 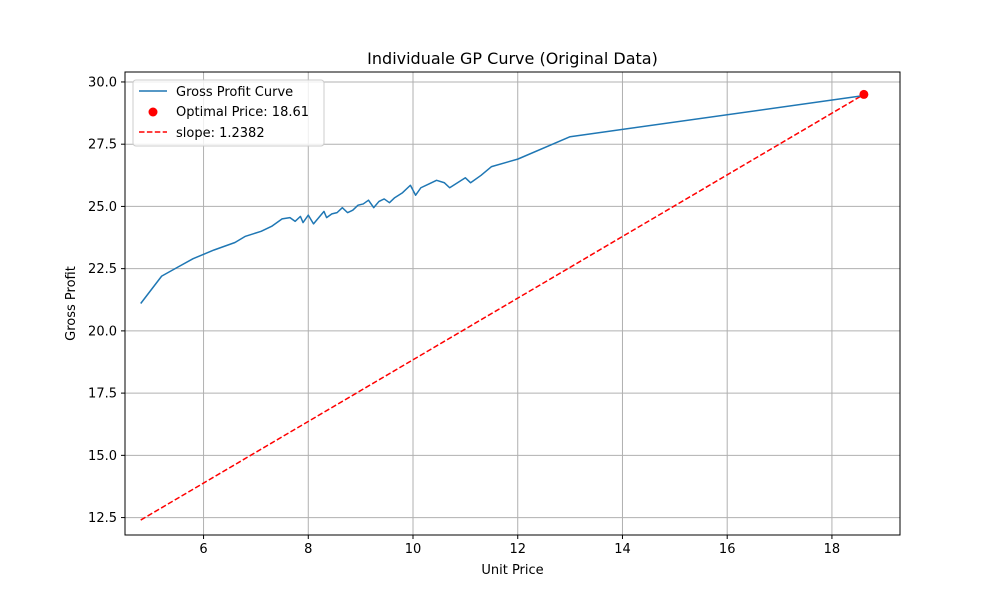 What do you see at coordinates (102, 331) in the screenshot?
I see `y-tick-label: 20.0` at bounding box center [102, 331].